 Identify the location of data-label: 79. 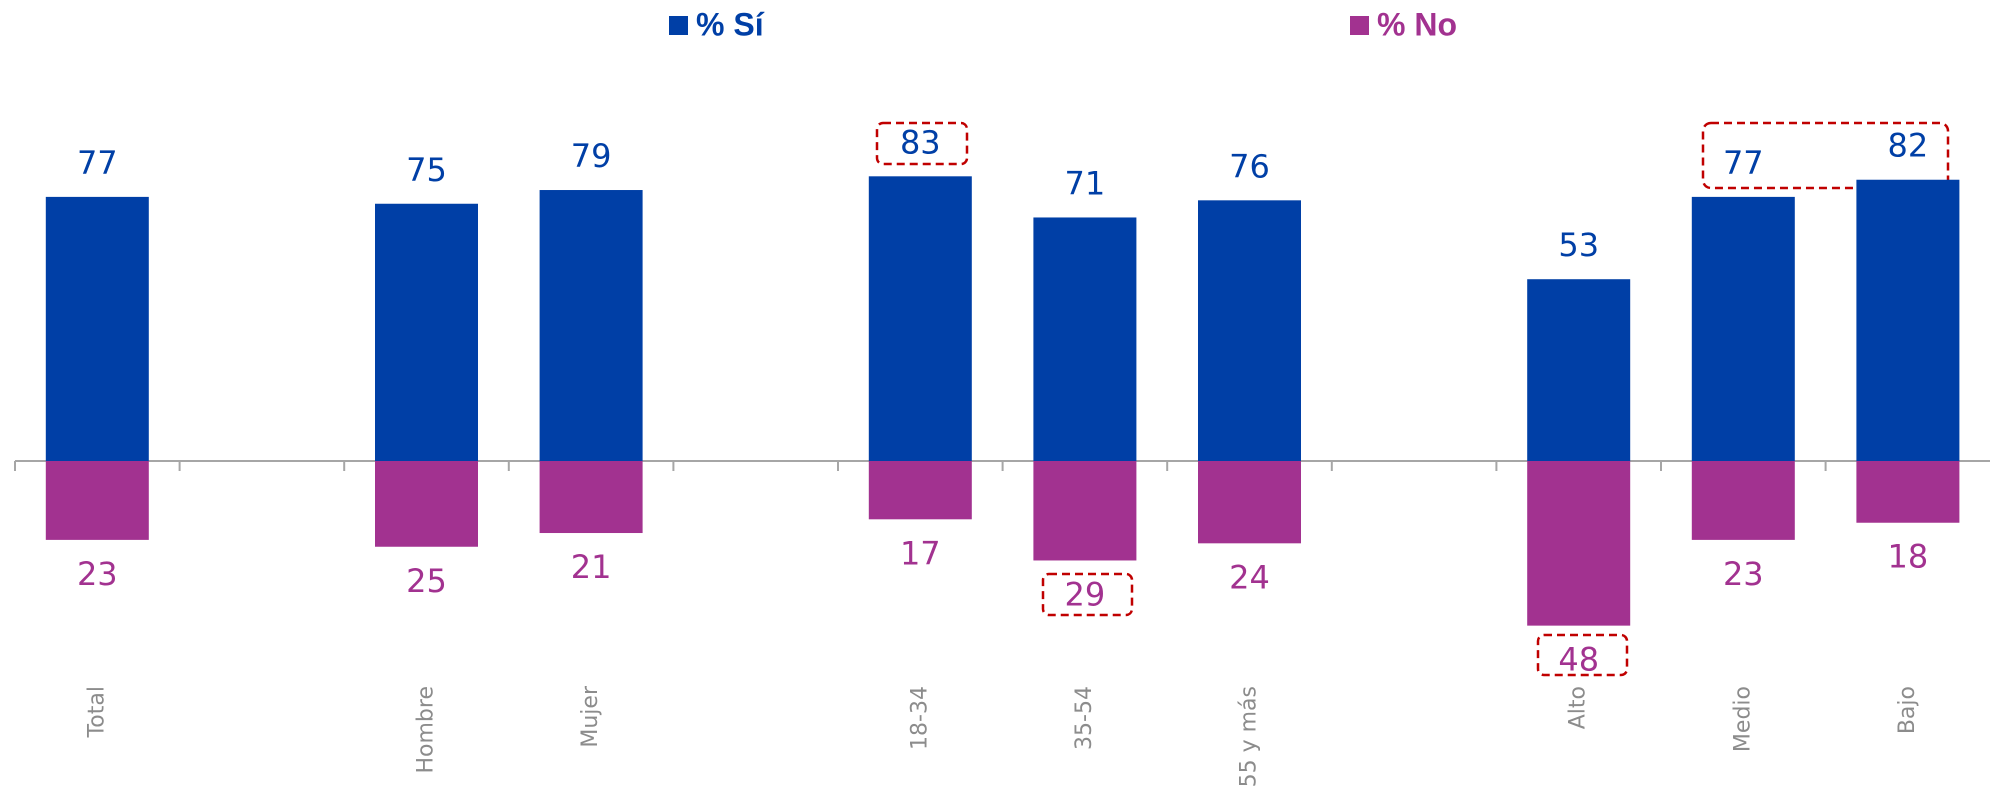
(591, 156).